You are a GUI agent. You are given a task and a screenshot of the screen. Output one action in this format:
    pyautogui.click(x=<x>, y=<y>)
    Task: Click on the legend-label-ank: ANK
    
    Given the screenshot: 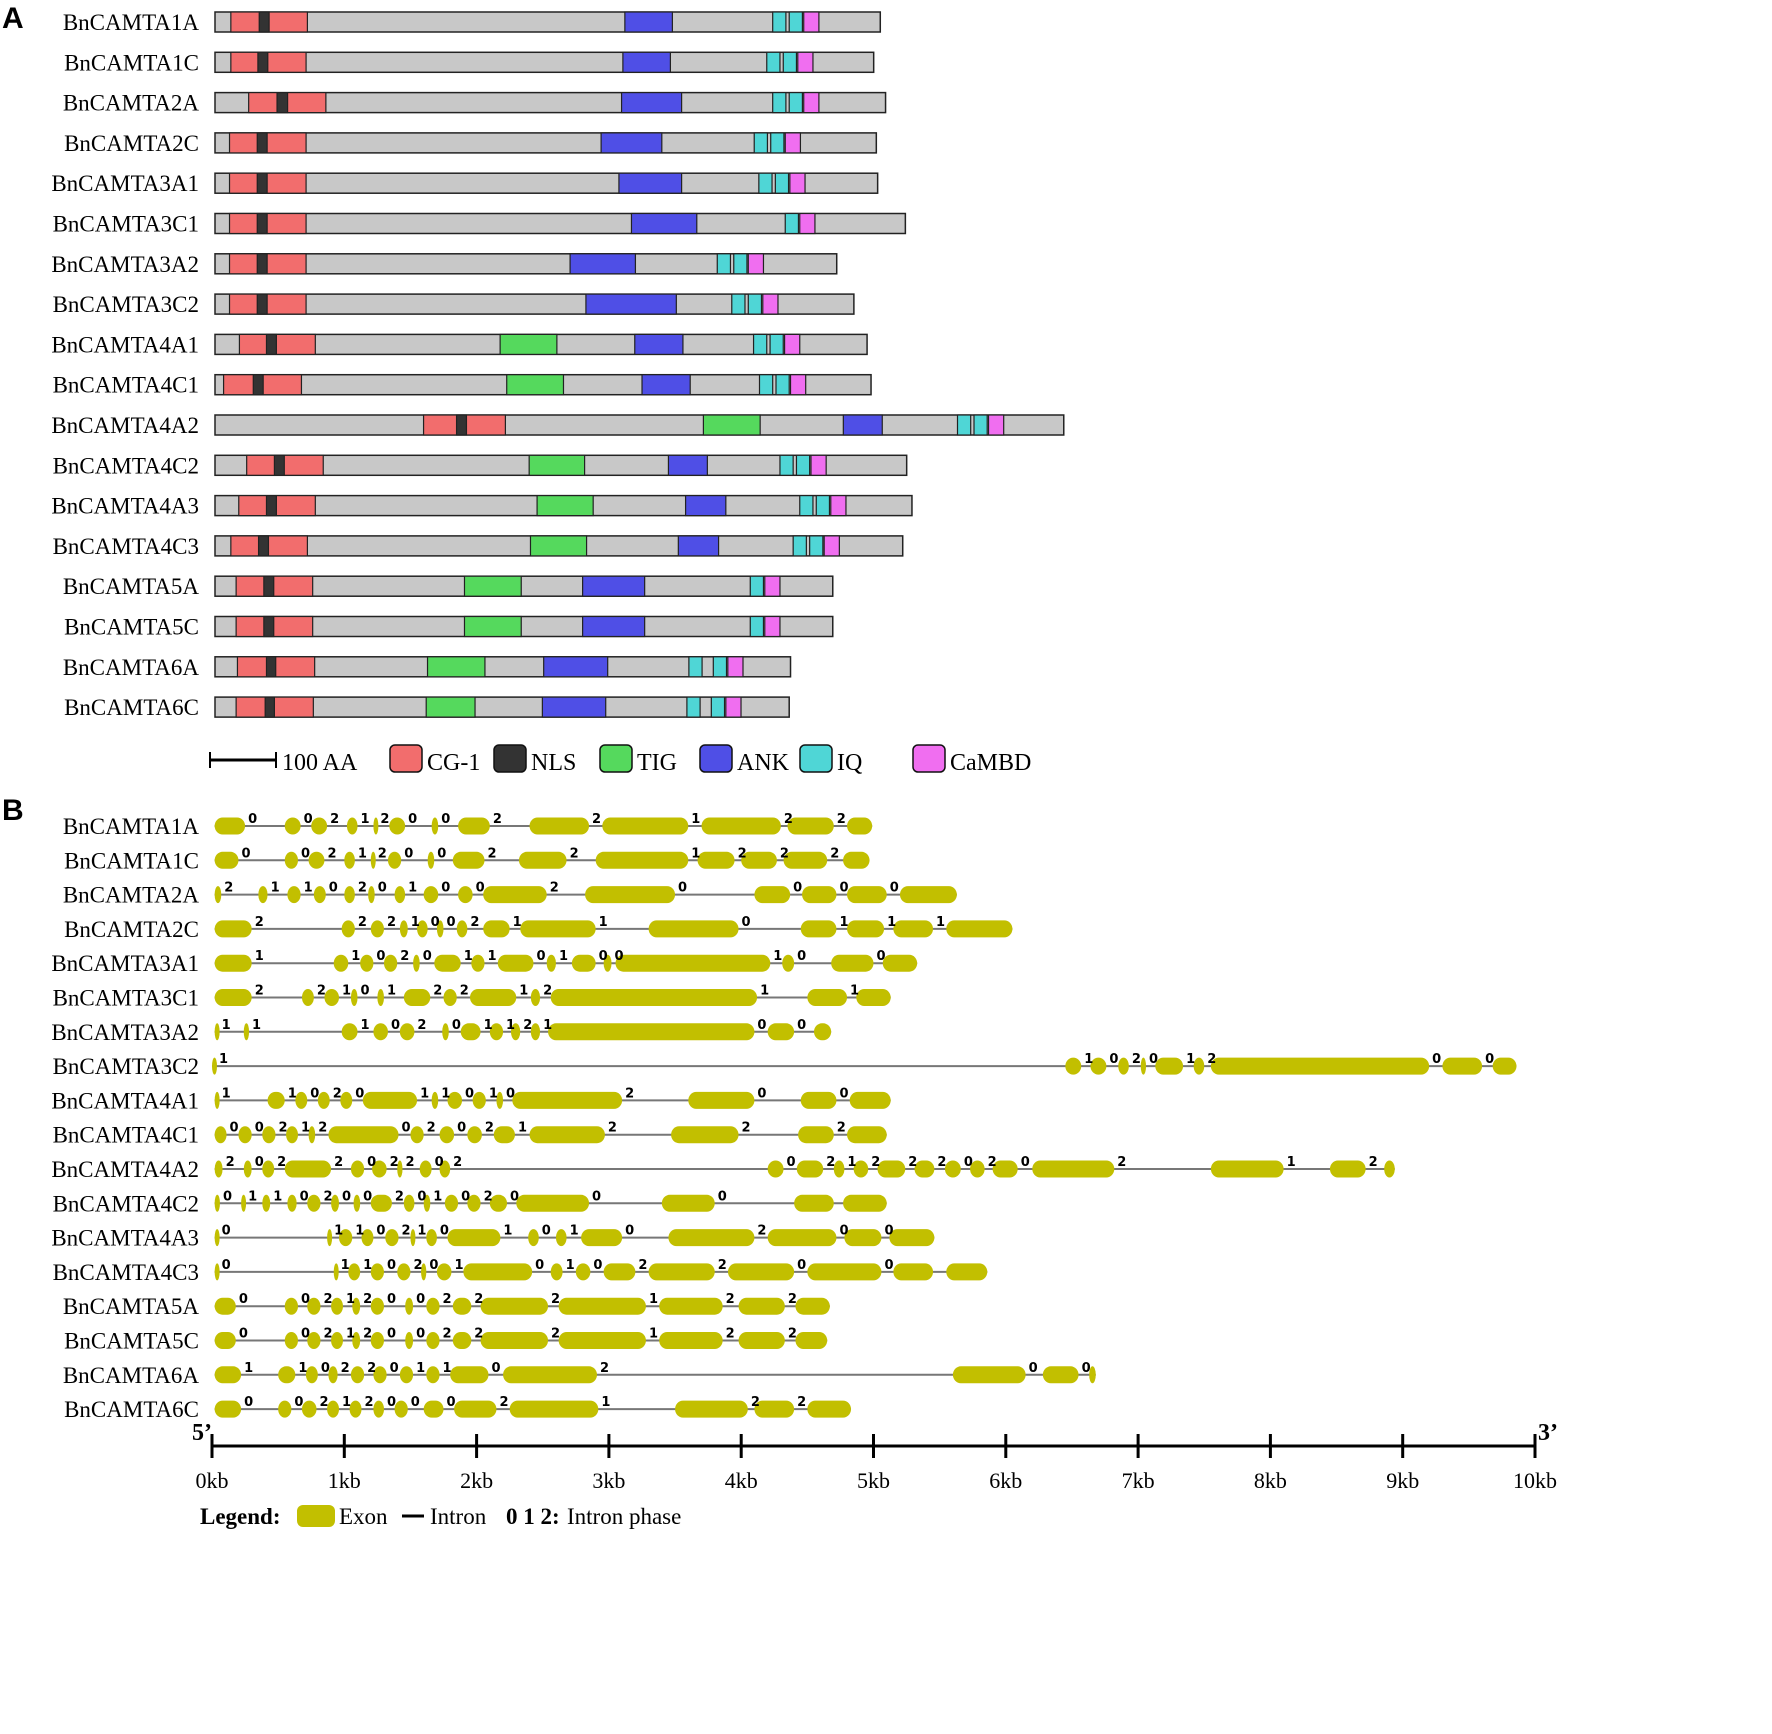 What is the action you would take?
    pyautogui.click(x=763, y=763)
    